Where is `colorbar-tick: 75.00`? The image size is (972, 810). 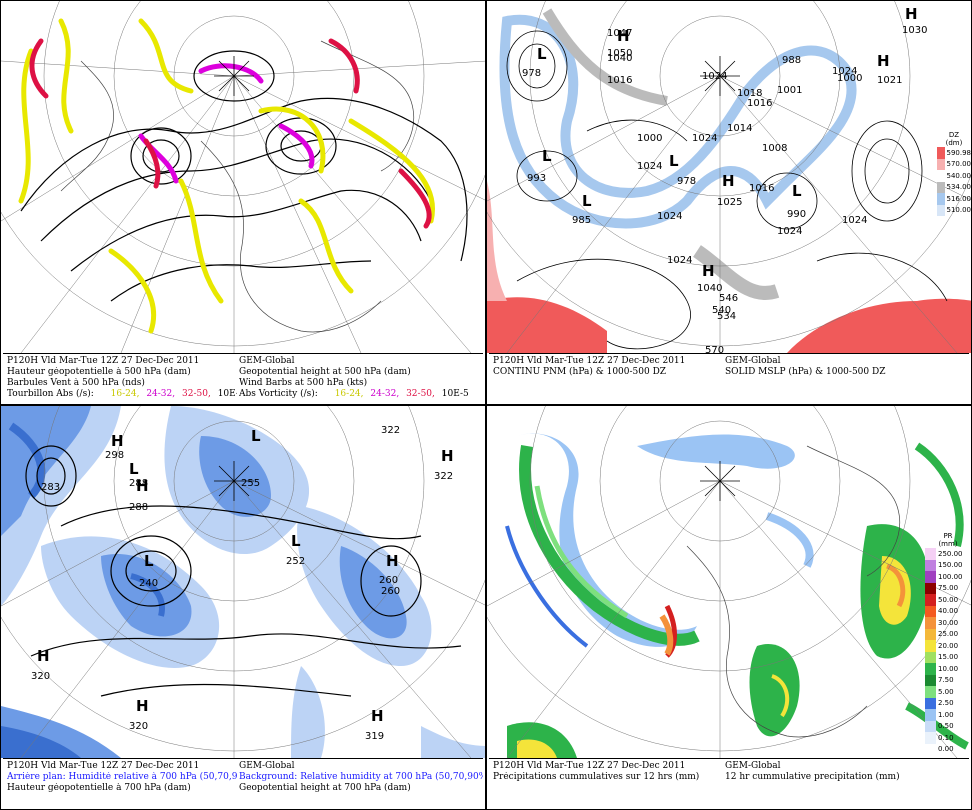
colorbar-tick: 75.00 is located at coordinates (948, 588).